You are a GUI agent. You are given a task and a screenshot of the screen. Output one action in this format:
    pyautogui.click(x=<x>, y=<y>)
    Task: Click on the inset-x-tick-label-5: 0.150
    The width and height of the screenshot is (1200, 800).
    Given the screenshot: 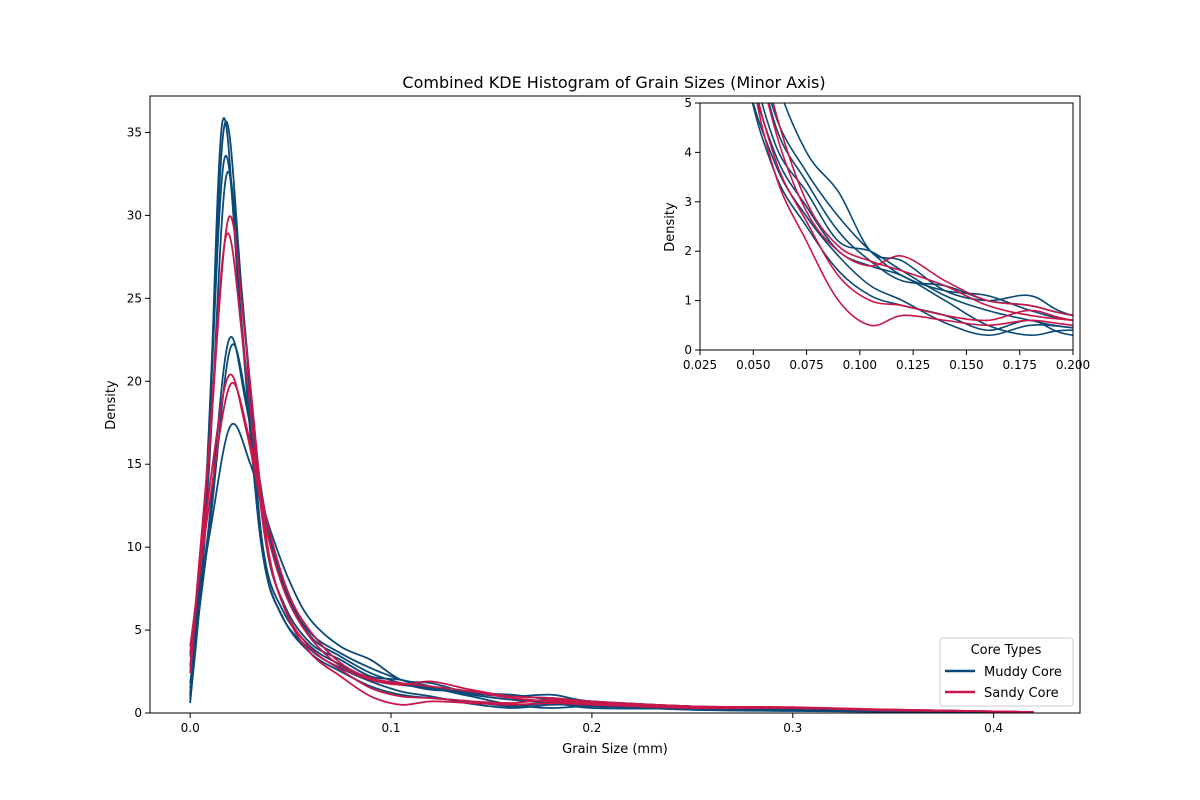 What is the action you would take?
    pyautogui.click(x=966, y=365)
    